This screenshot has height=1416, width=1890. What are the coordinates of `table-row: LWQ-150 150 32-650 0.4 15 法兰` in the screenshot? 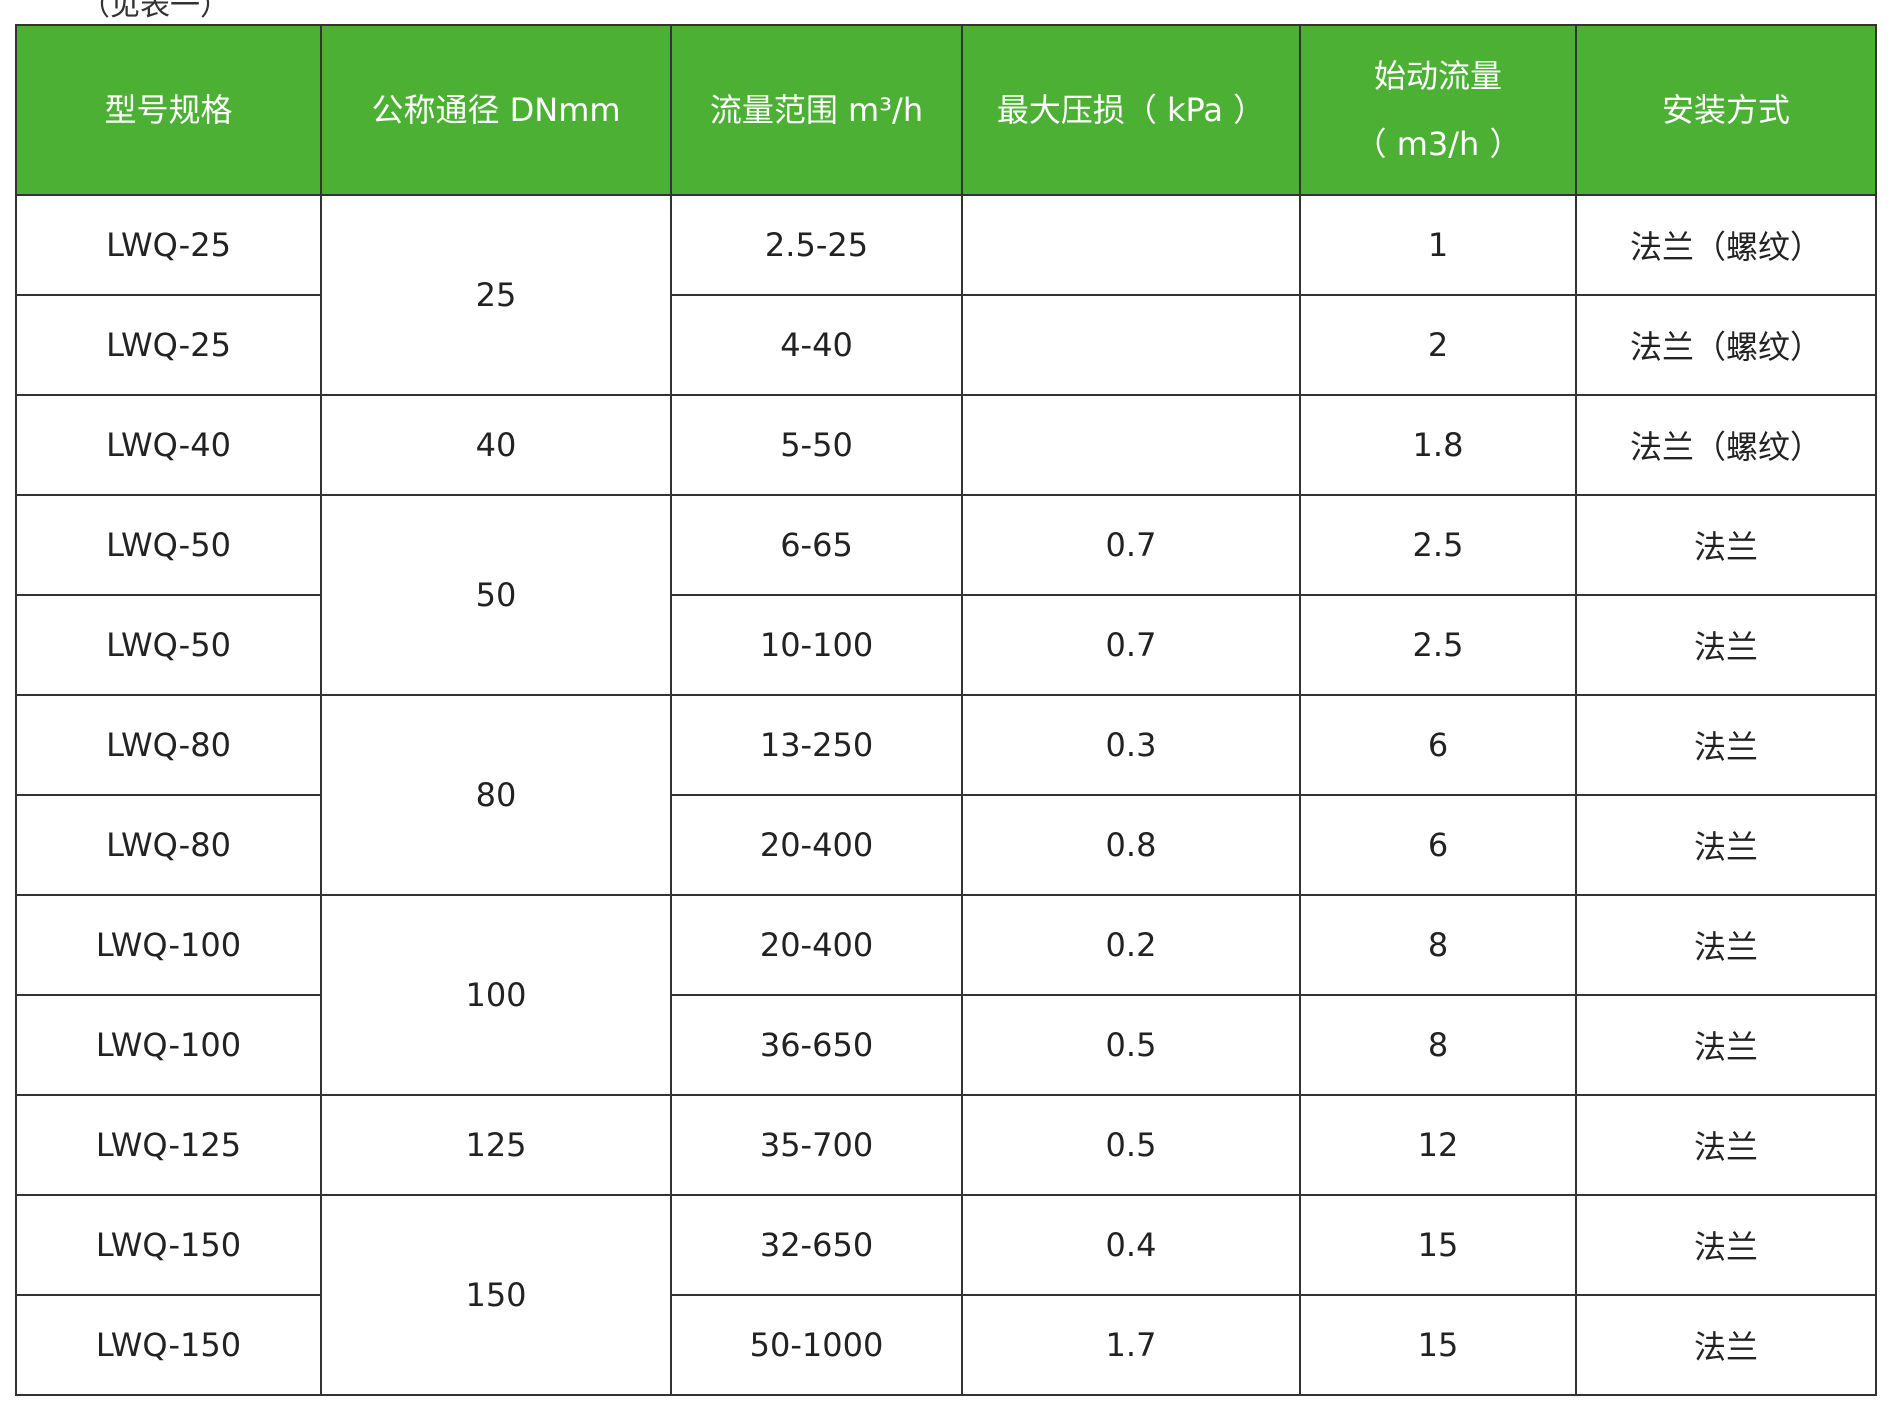 It's located at (946, 1295).